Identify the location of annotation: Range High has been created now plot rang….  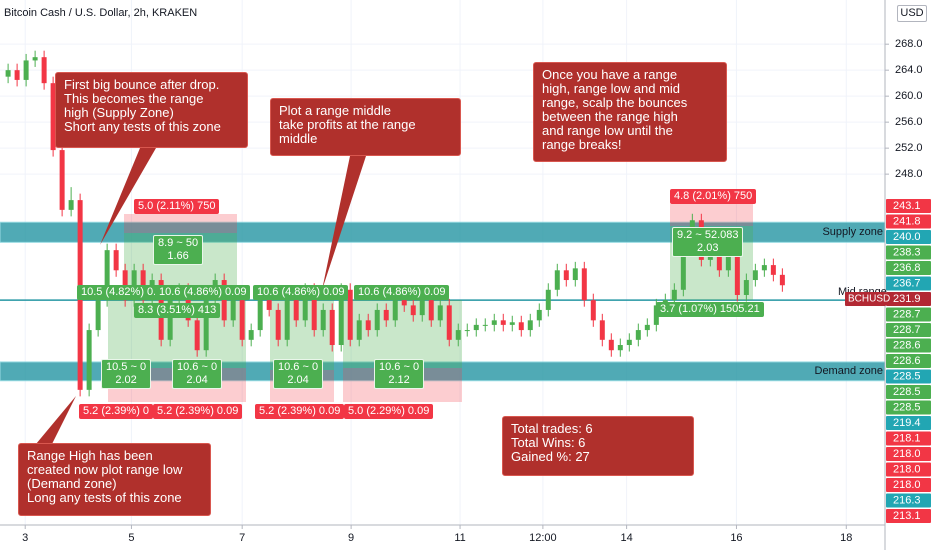
(114, 479).